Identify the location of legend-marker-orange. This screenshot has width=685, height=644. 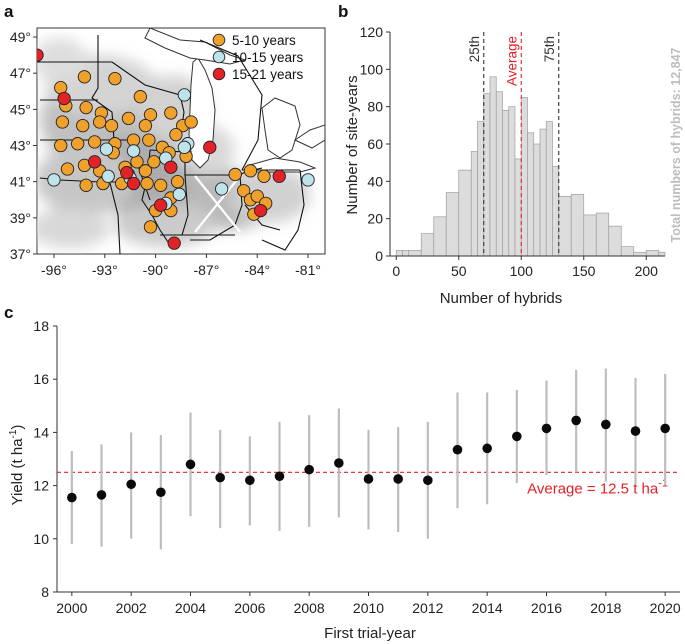
(219, 40).